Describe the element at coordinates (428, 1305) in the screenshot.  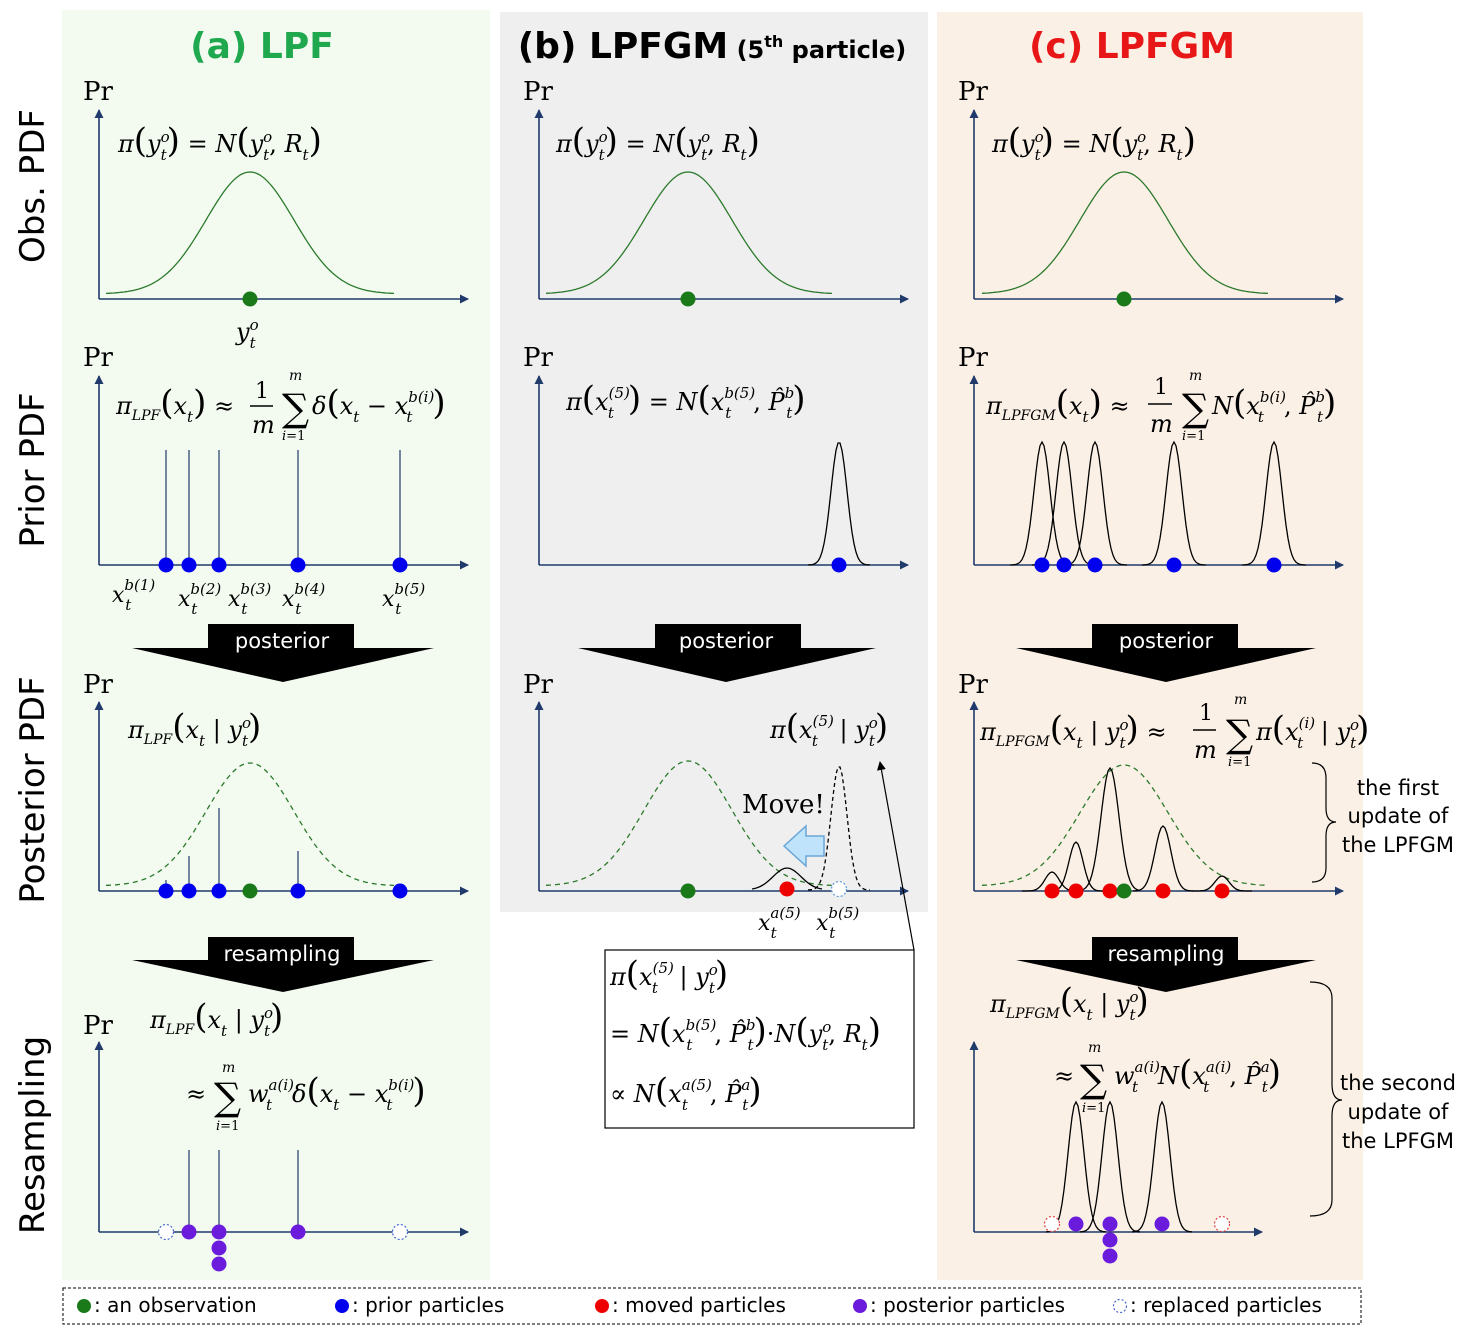
I see `legend-label: : prior particles` at that location.